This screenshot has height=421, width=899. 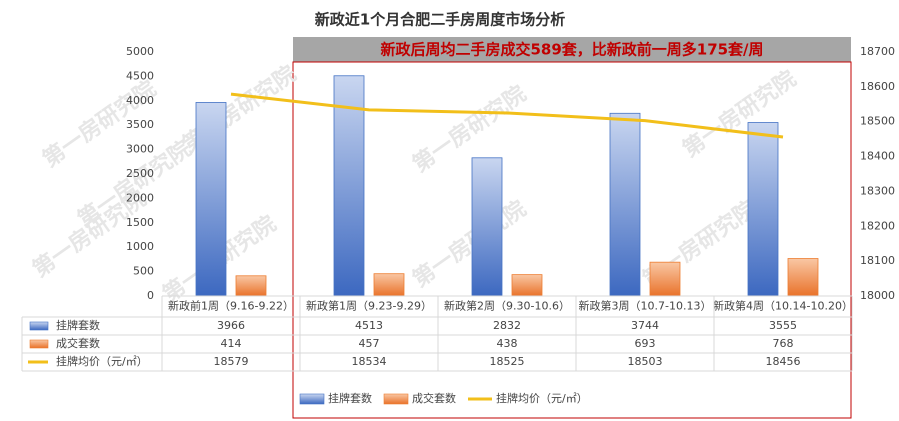 What do you see at coordinates (231, 343) in the screenshot?
I see `table-value: 414` at bounding box center [231, 343].